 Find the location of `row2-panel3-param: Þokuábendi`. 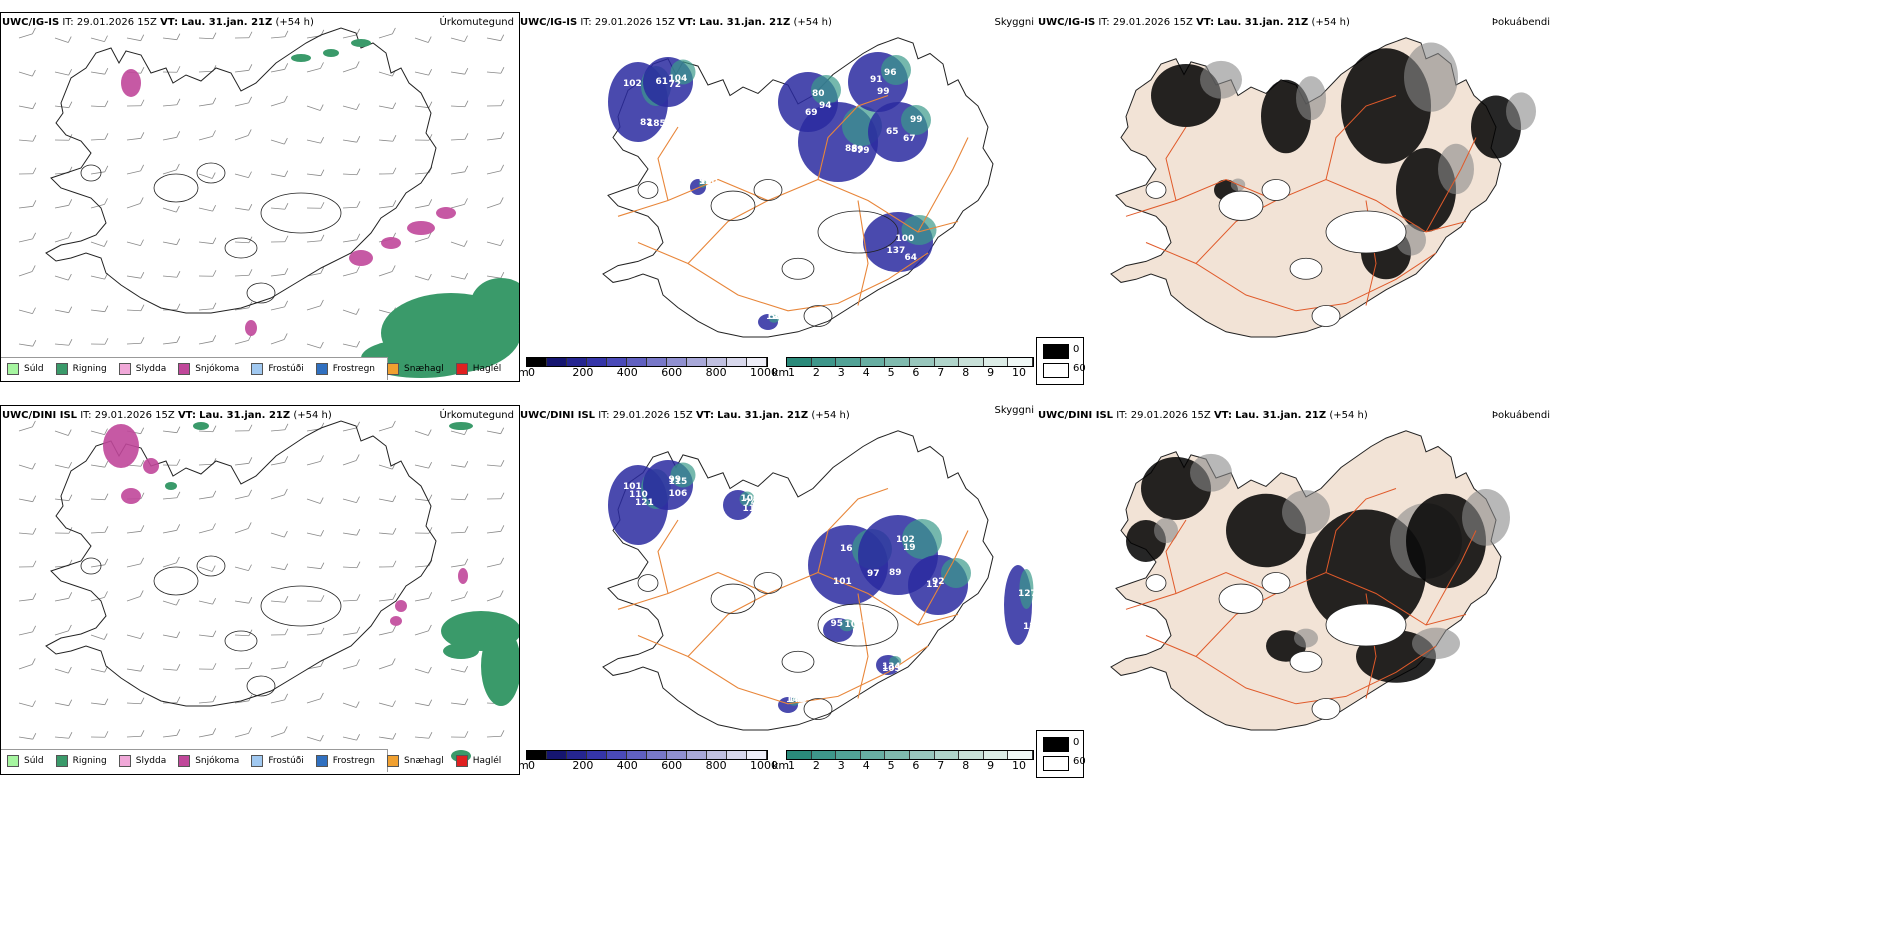

row2-panel3-param: Þokuábendi is located at coordinates (1520, 415).